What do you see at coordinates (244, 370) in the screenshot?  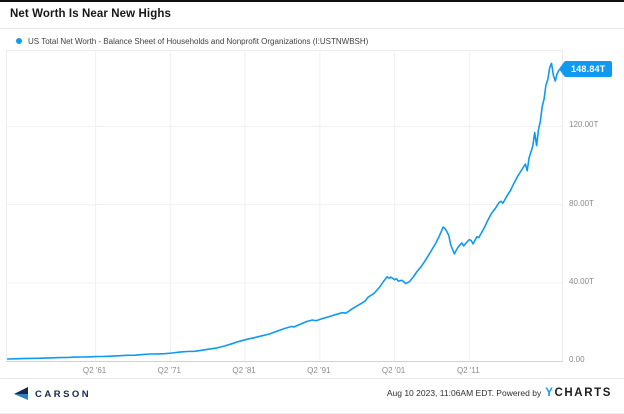 I see `x-axis-tick-label: Q2 '81` at bounding box center [244, 370].